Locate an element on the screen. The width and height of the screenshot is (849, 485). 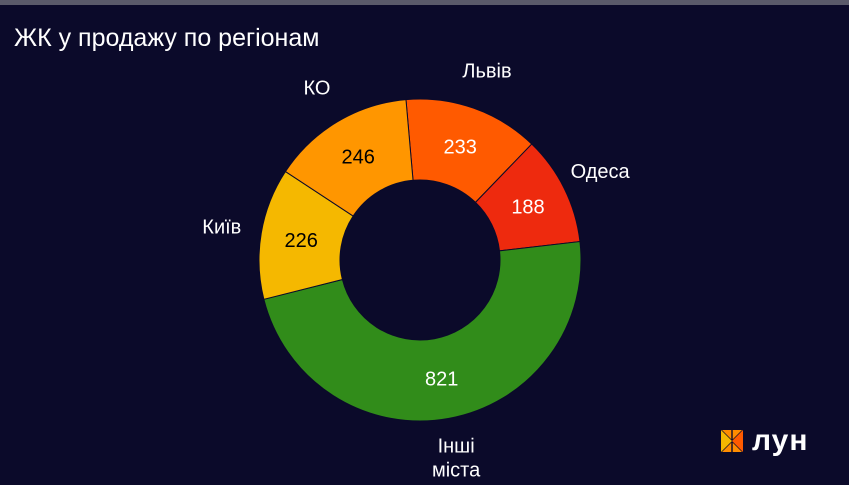
slice-category-label: Одеса is located at coordinates (601, 172).